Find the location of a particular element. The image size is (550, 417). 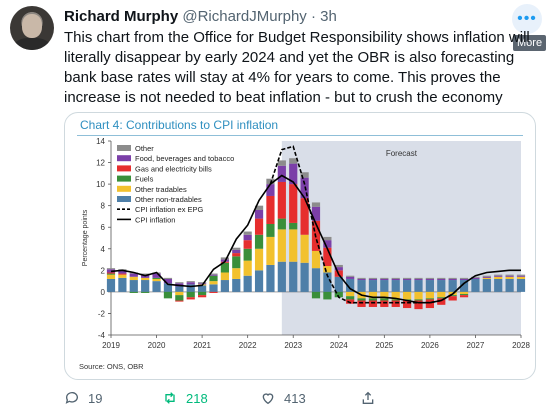

like-button: 413 is located at coordinates (283, 398).